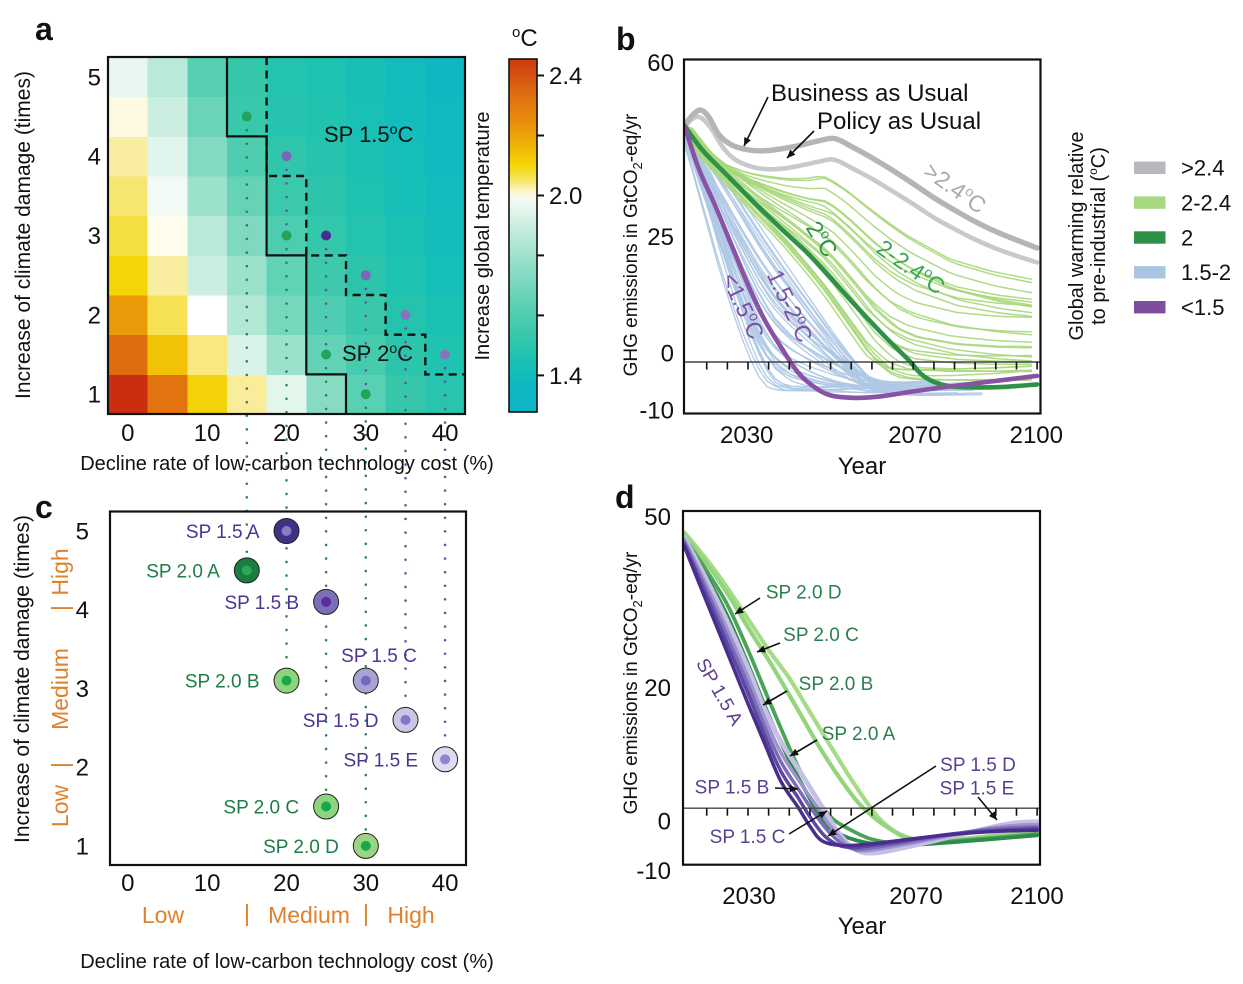 Image resolution: width=1243 pixels, height=984 pixels. I want to click on svg-text: 1.4, so click(565, 376).